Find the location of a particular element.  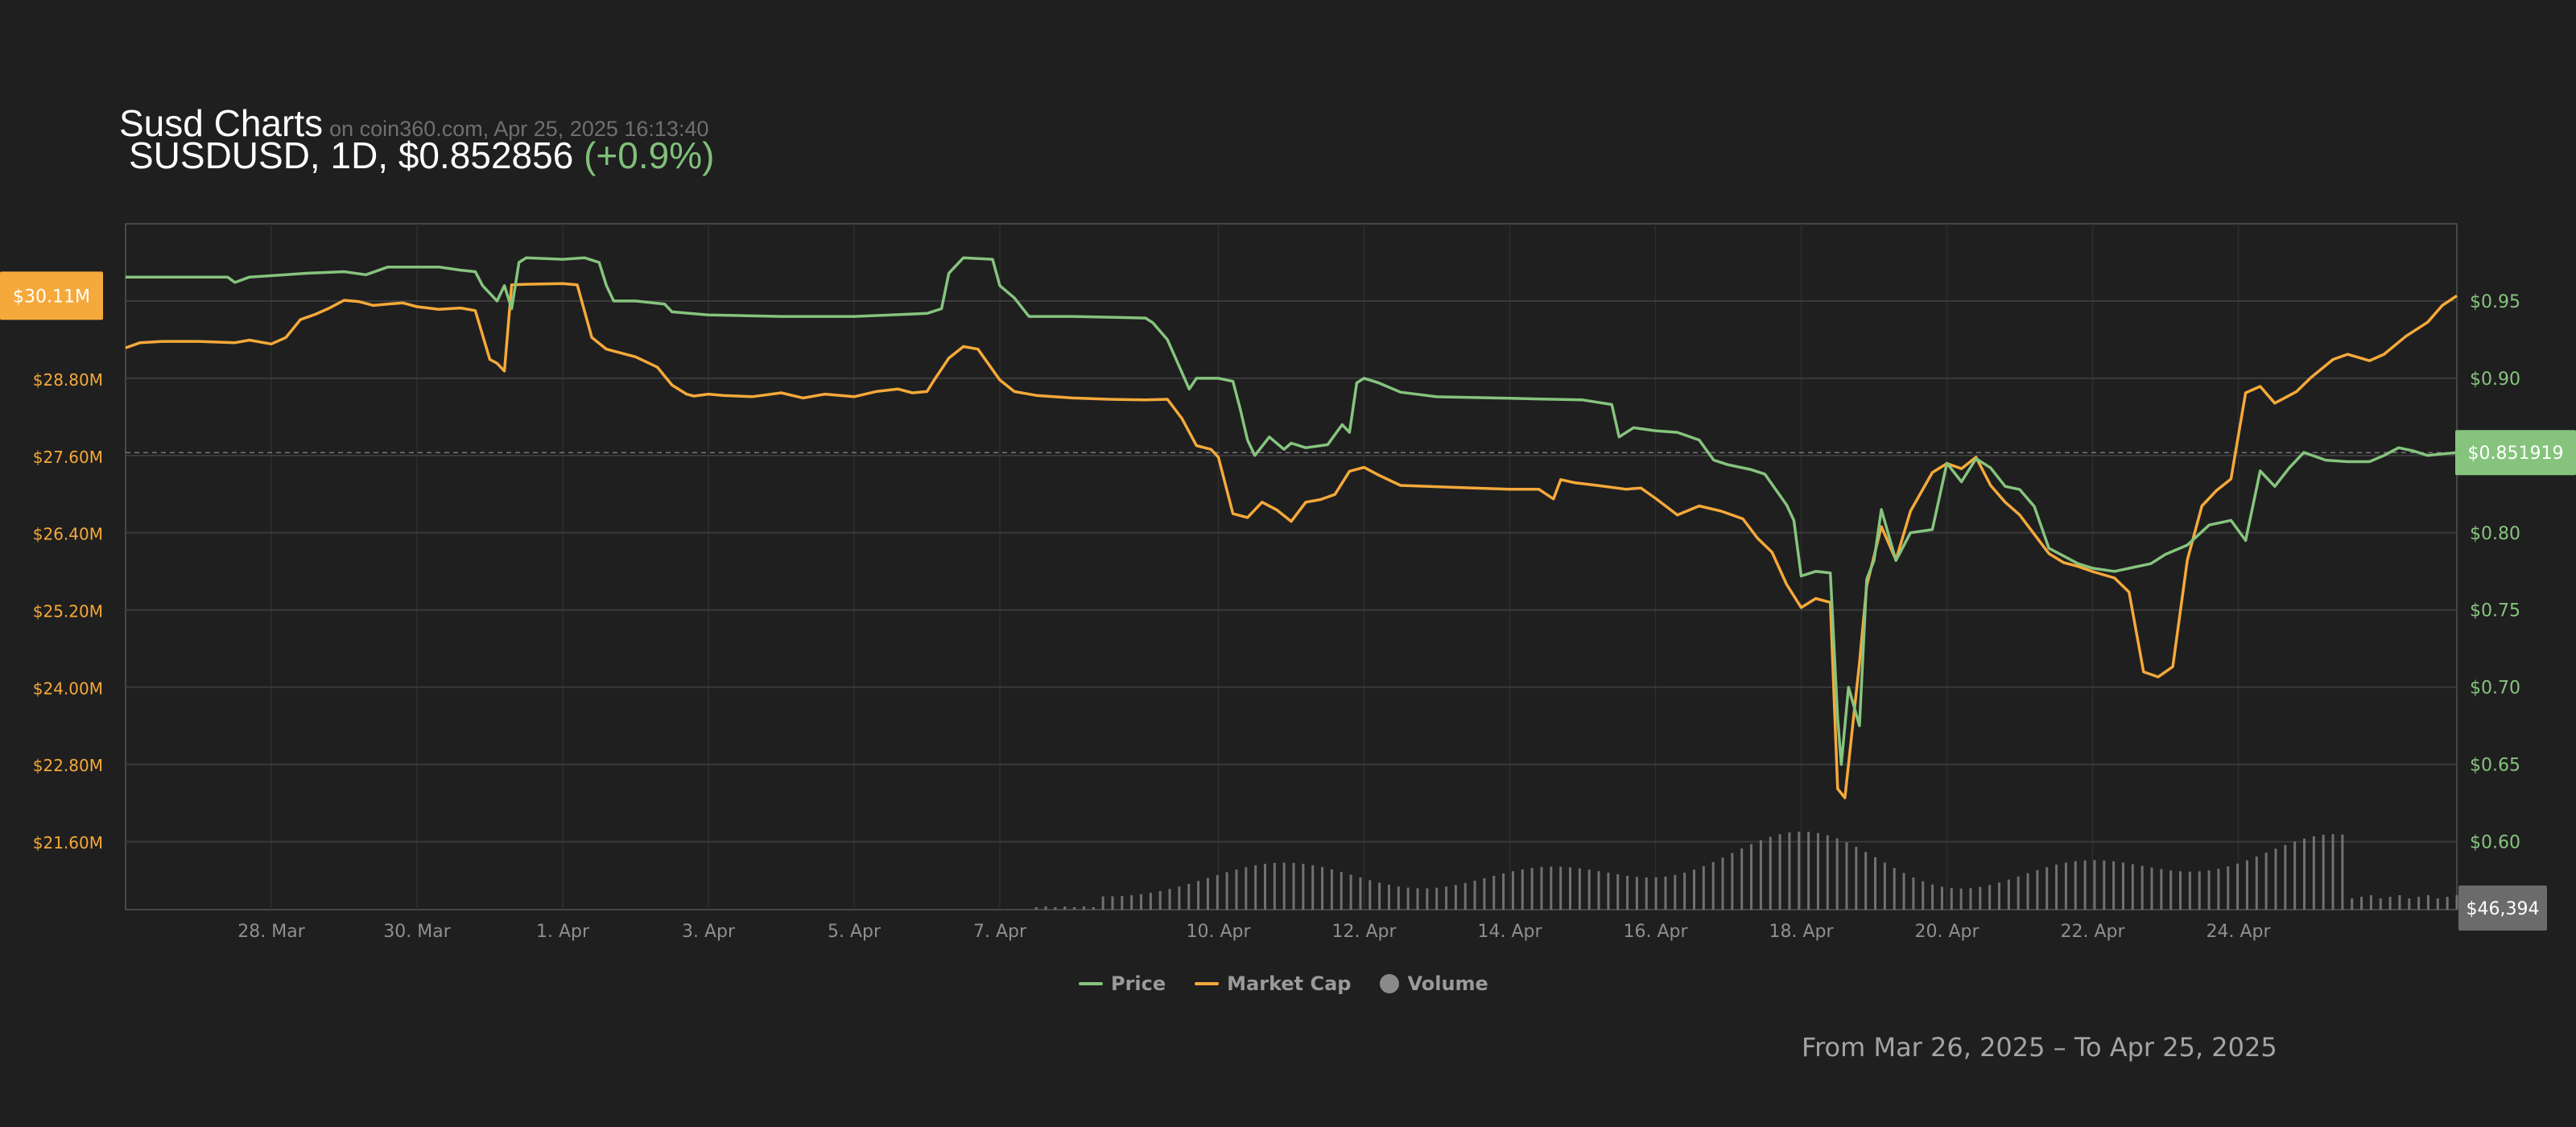

y-left-tick-label: $21.60M is located at coordinates (68, 843).